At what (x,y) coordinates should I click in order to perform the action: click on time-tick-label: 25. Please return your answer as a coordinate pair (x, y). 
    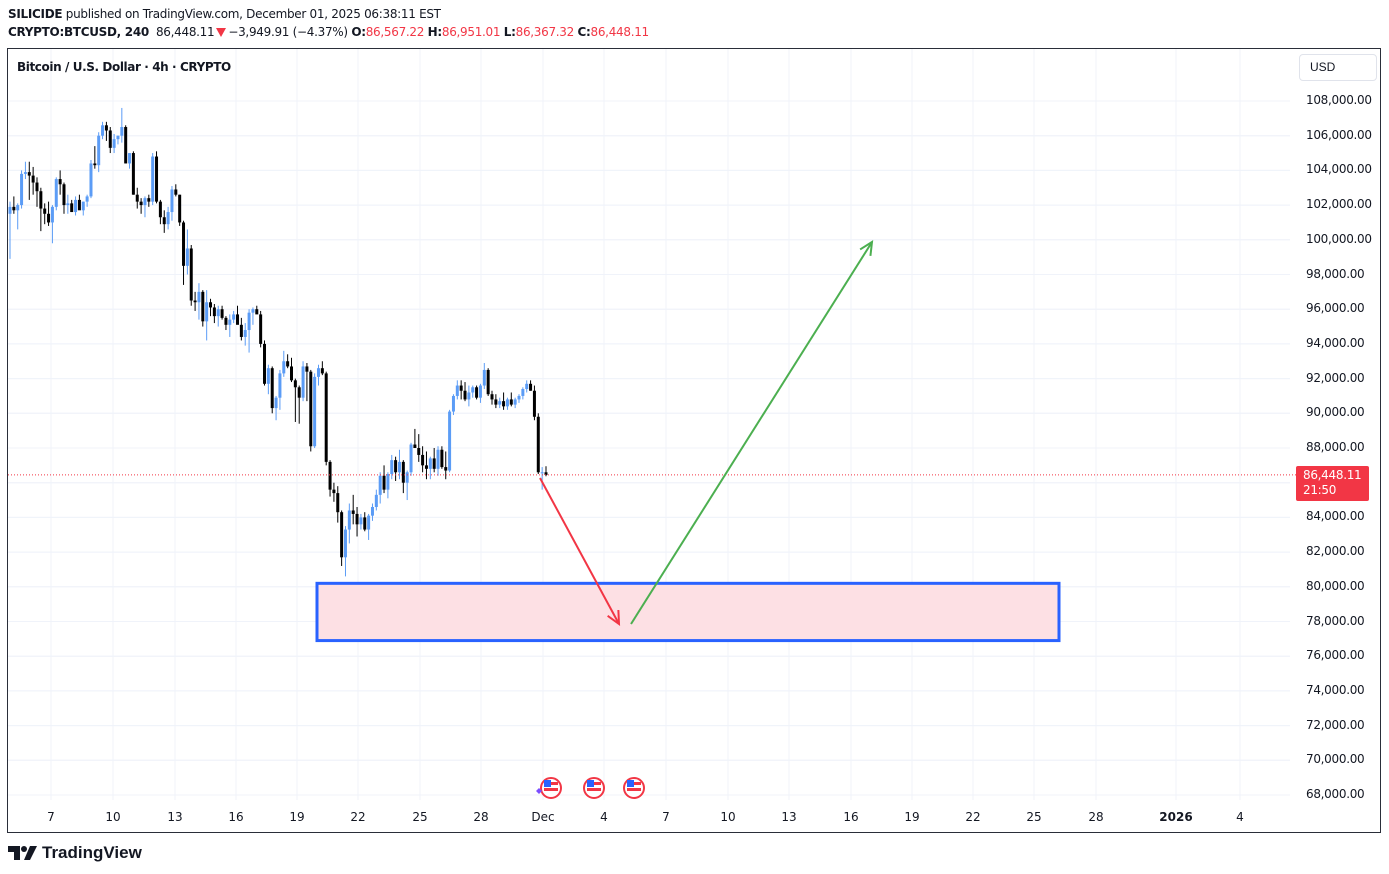
    Looking at the image, I should click on (420, 817).